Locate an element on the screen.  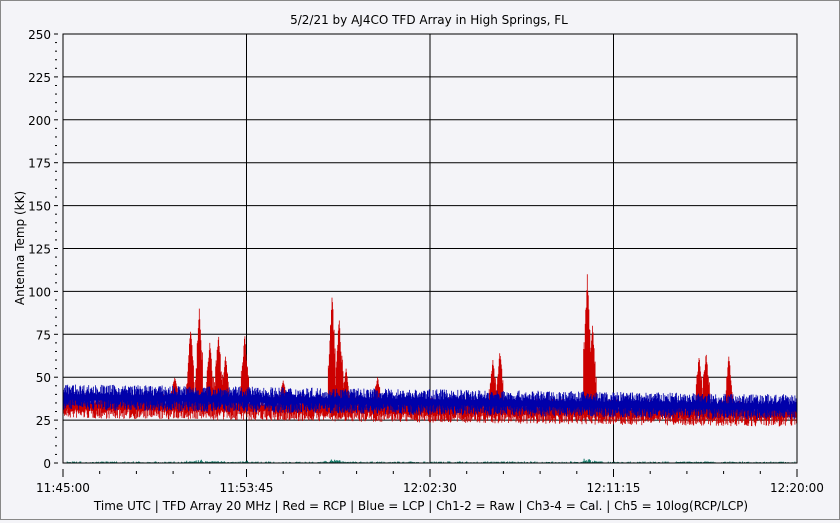
x-tick-label: 12:11:15 is located at coordinates (614, 488).